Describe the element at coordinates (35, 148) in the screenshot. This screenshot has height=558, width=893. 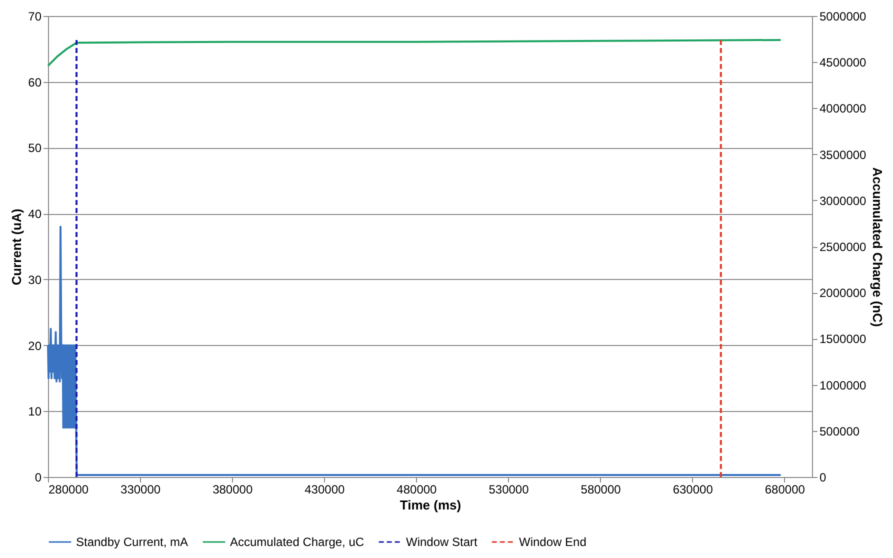
I see `y-tick-label: 50` at that location.